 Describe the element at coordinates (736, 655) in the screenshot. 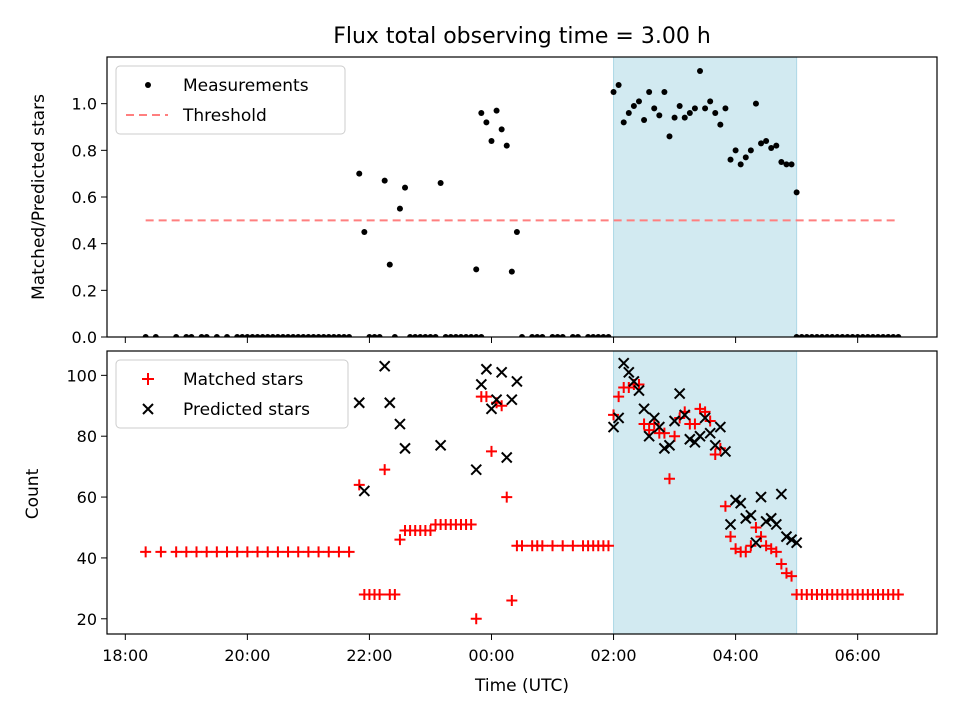

I see `x-tick-label: 04:00` at that location.